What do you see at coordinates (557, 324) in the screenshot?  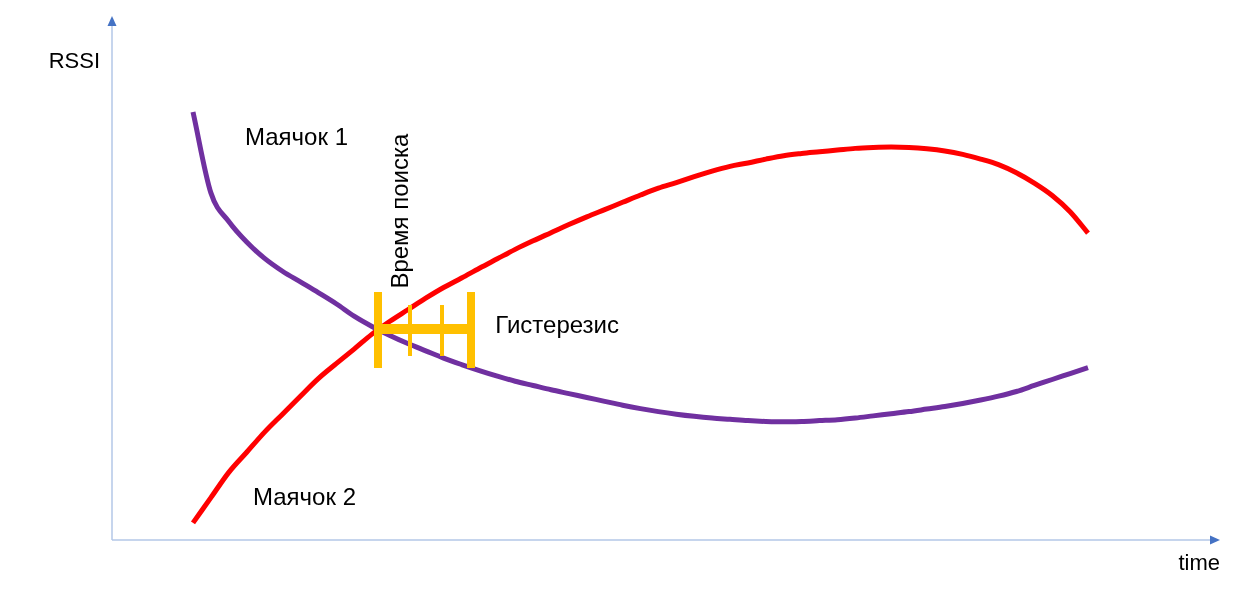 I see `annotation: Гистерезис` at bounding box center [557, 324].